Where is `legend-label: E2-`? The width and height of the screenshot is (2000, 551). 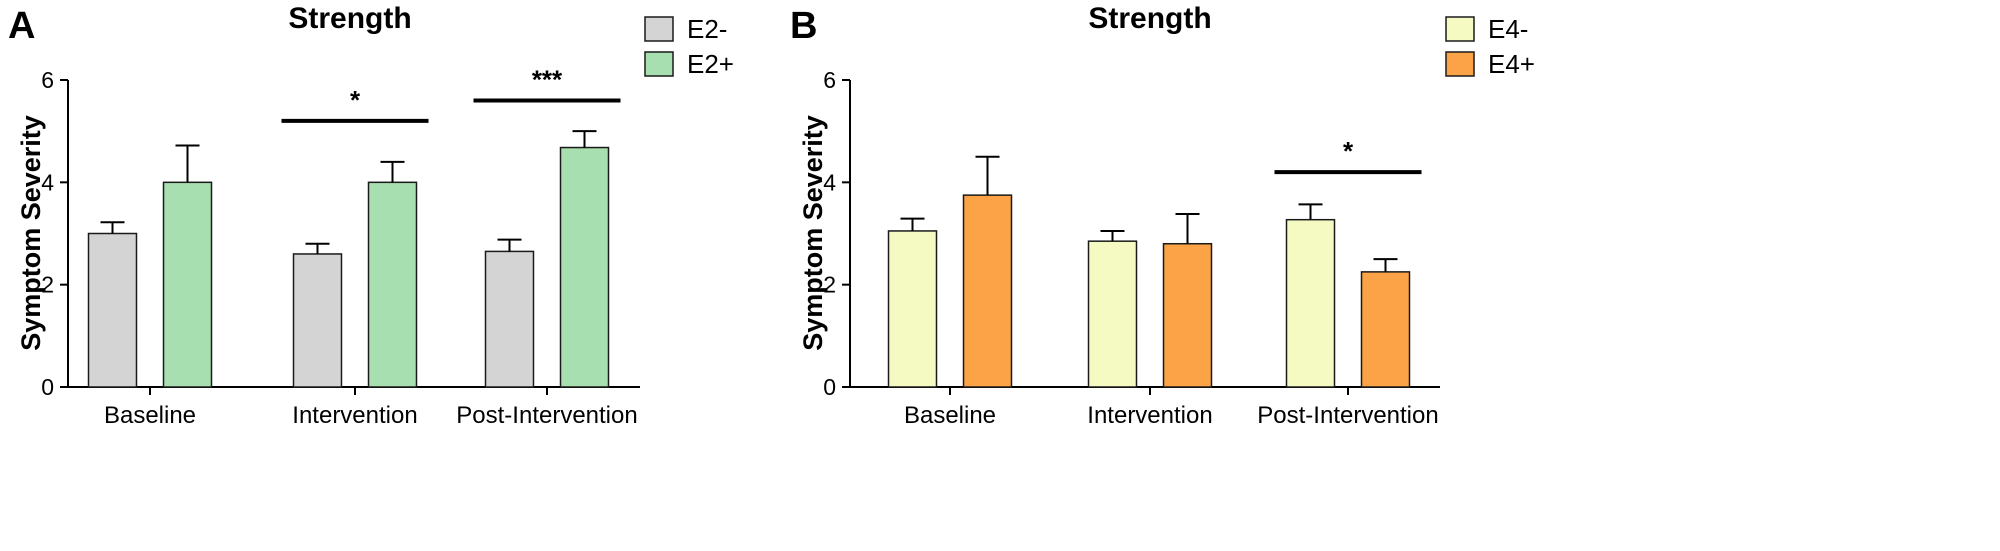 legend-label: E2- is located at coordinates (707, 29).